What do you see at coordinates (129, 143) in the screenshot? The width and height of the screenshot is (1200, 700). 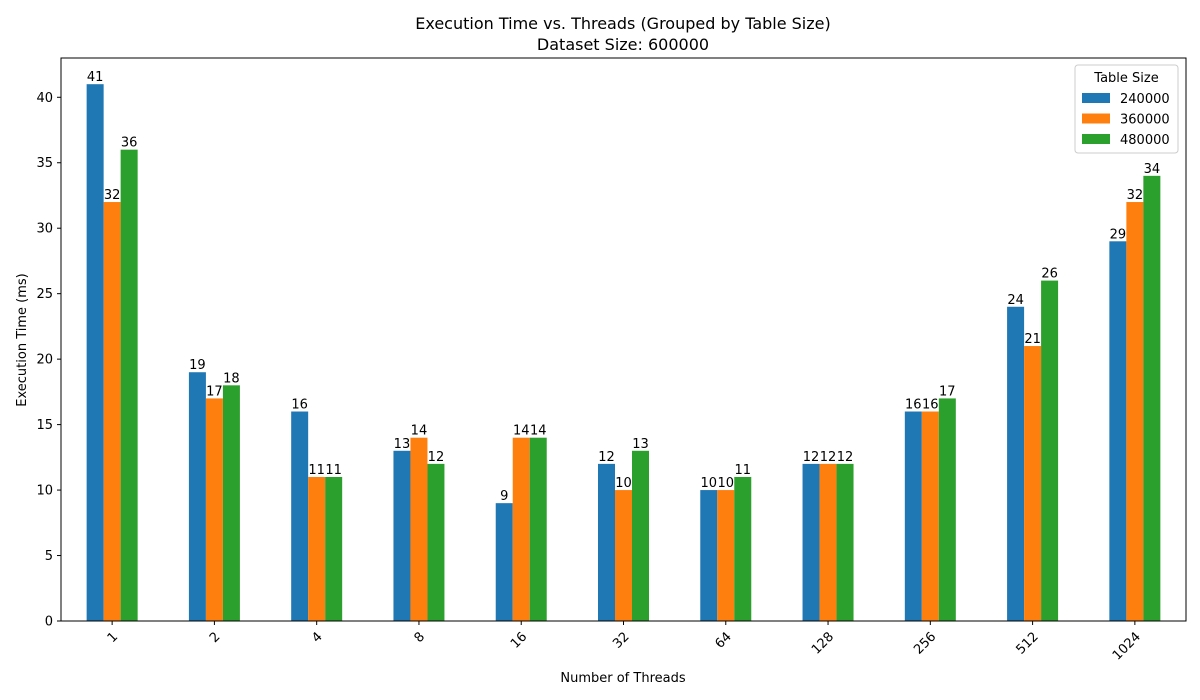 I see `bar-value-label: 36` at bounding box center [129, 143].